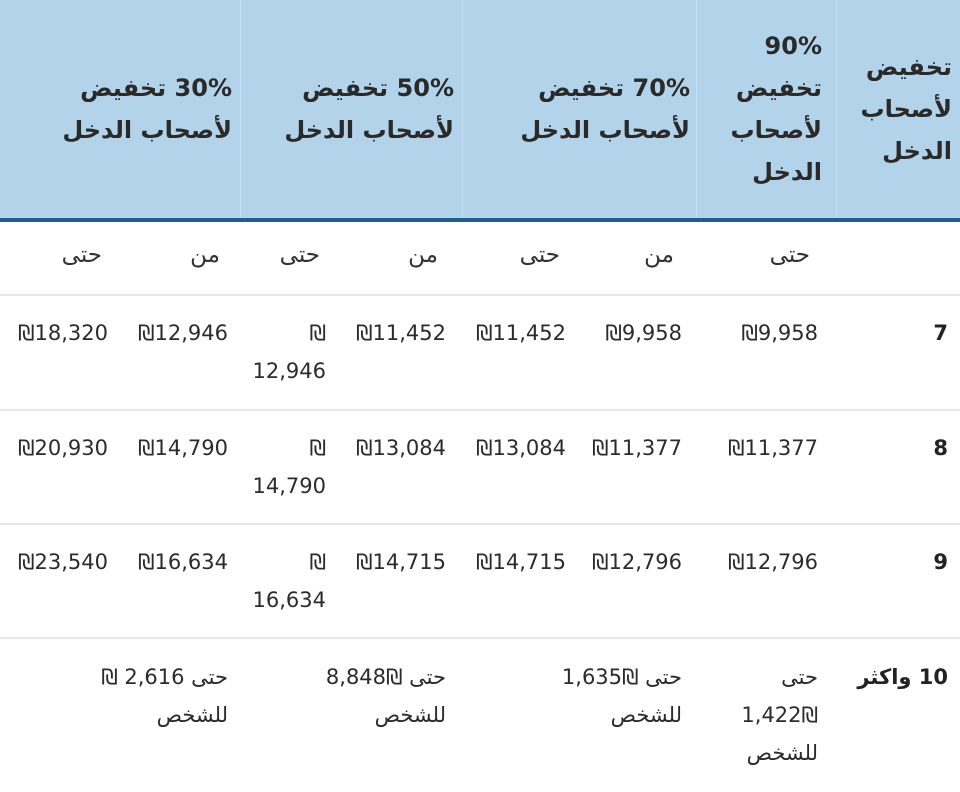 Image resolution: width=960 pixels, height=792 pixels. I want to click on subheader-70-upto: حتى, so click(539, 255).